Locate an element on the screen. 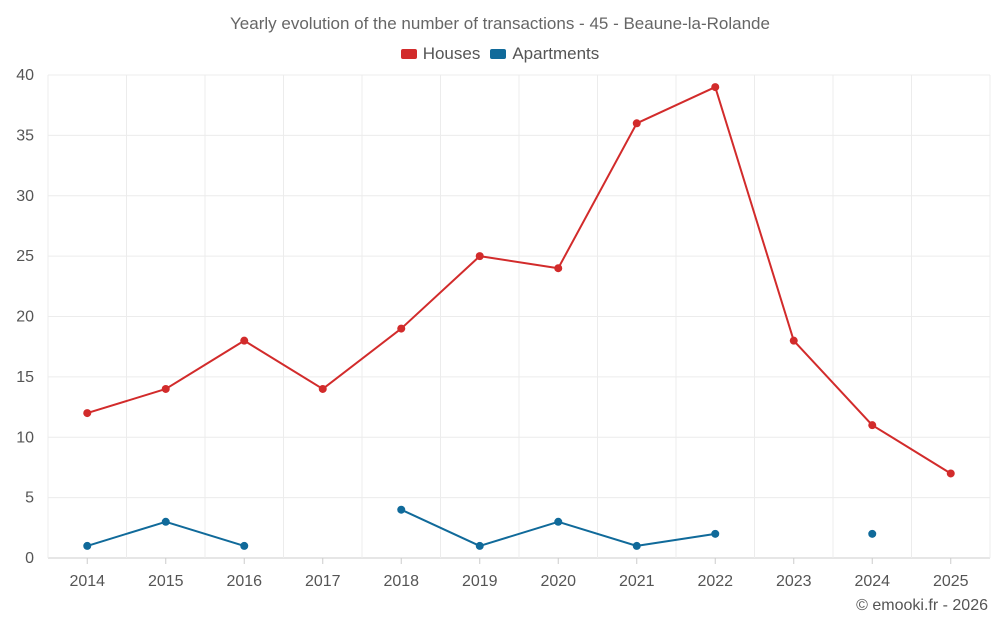  legend-label-houses: Houses is located at coordinates (451, 53).